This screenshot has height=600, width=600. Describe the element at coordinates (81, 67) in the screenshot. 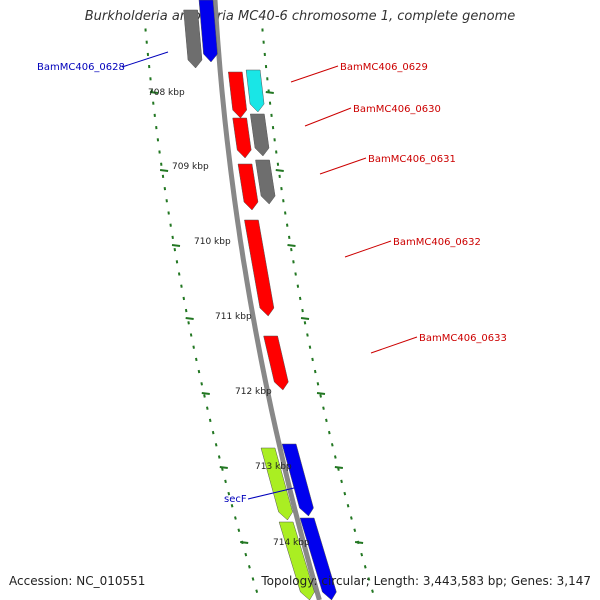

I see `gene-label: BamMC406_0628` at that location.